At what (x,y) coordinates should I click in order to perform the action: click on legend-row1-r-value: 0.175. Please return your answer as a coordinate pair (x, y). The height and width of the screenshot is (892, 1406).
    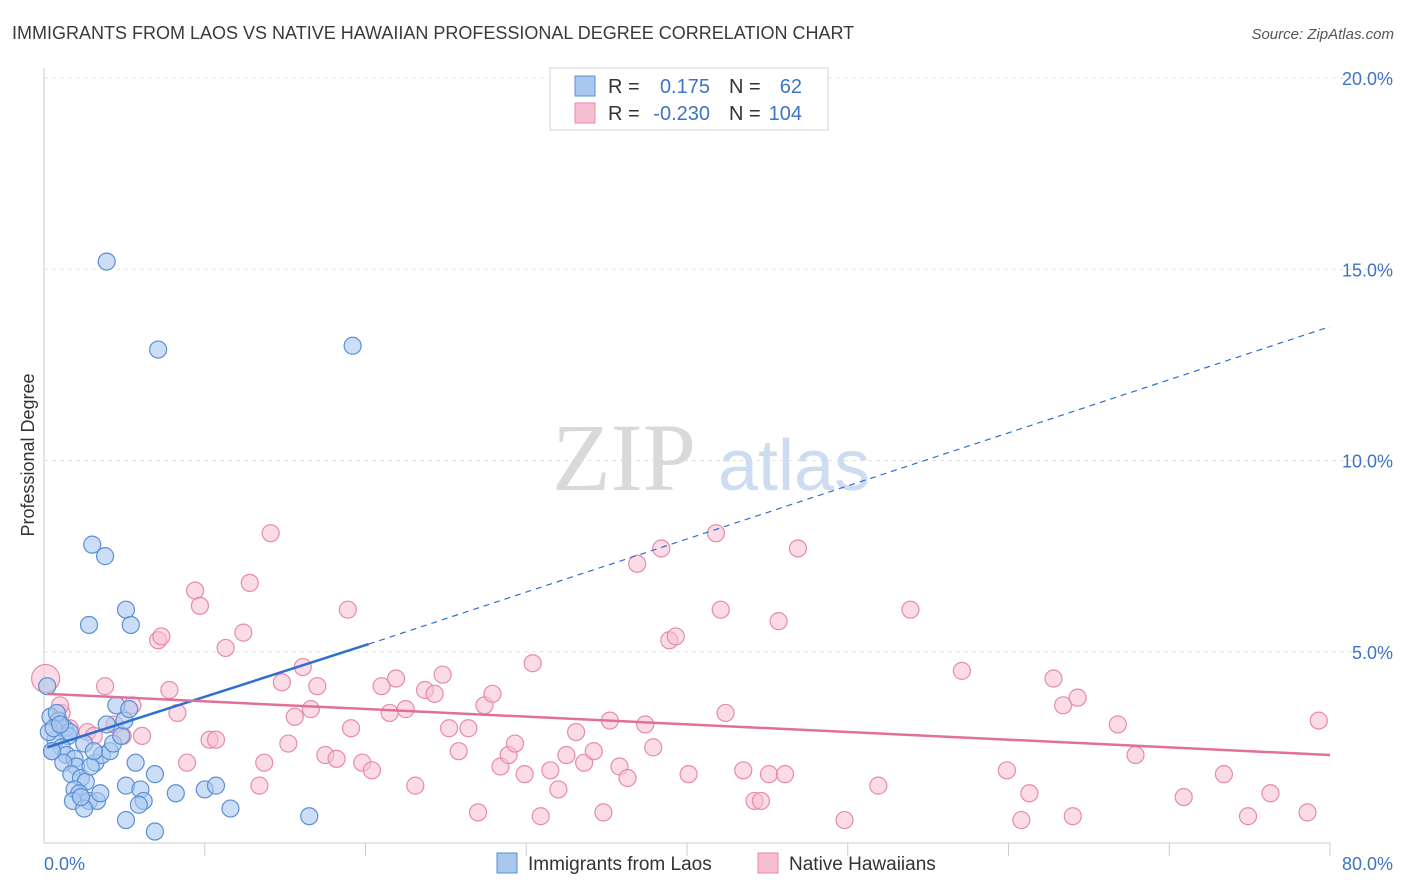
    Looking at the image, I should click on (685, 87).